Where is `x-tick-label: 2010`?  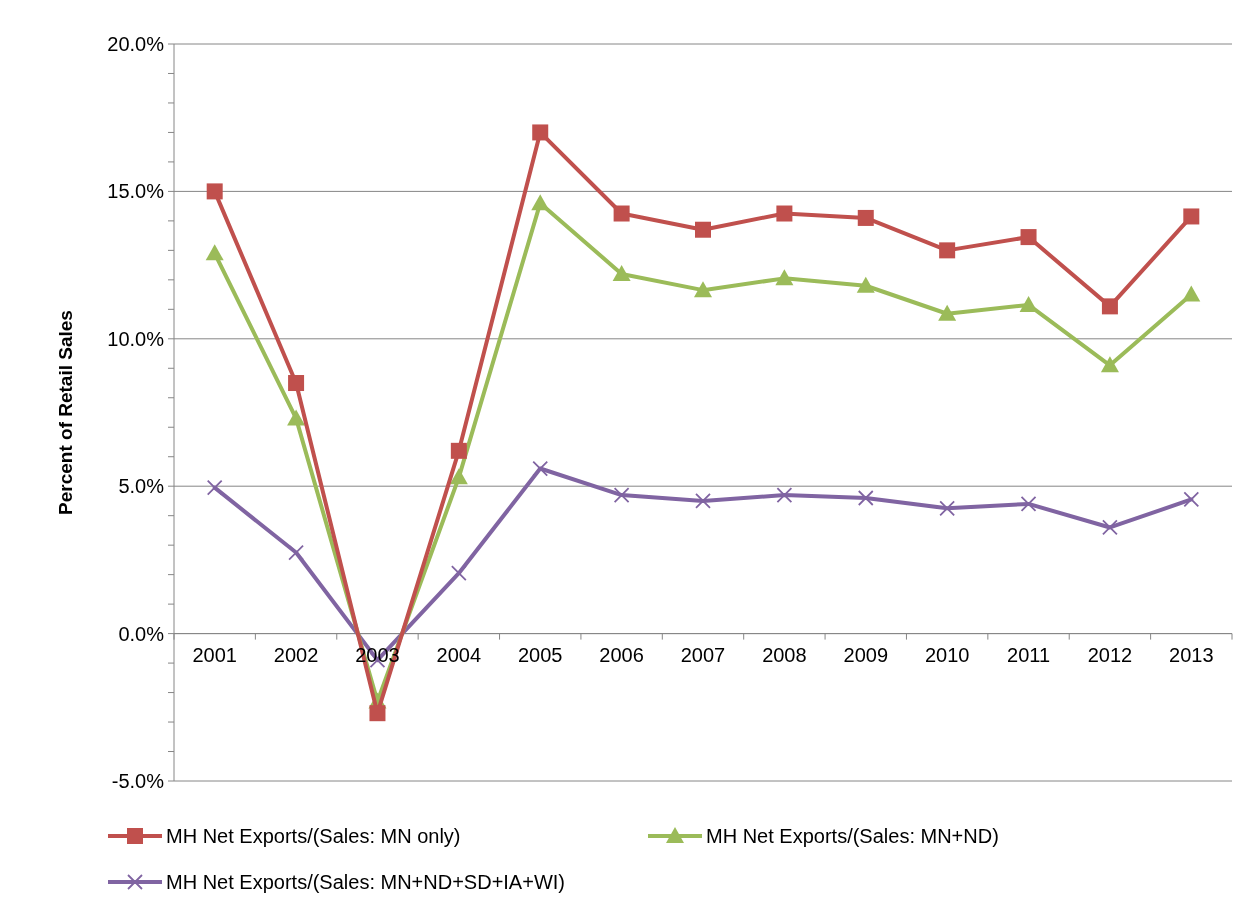
x-tick-label: 2010 is located at coordinates (947, 654).